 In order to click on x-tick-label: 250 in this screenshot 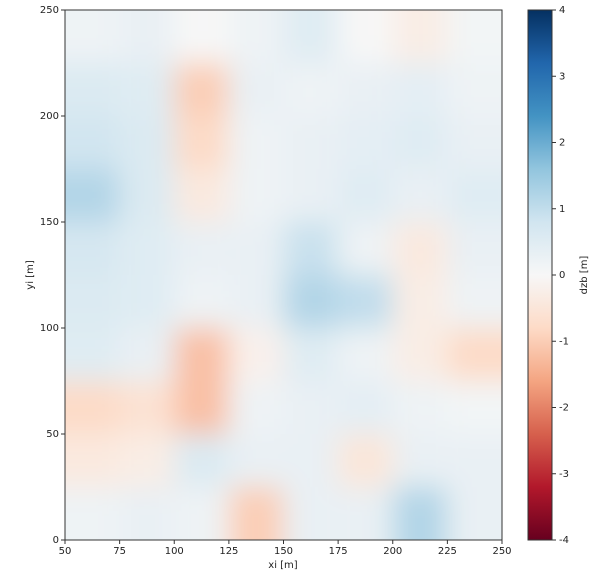, I will do `click(501, 551)`.